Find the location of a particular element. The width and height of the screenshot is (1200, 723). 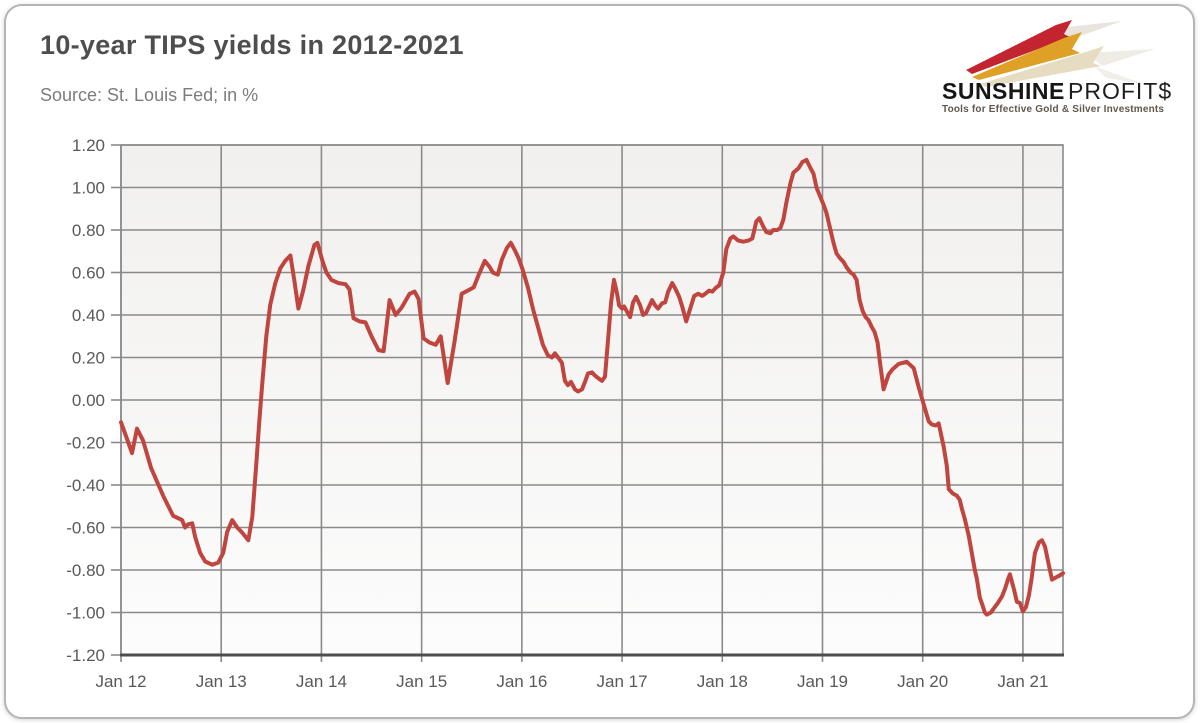

x-axis-label: Jan 21 is located at coordinates (1022, 681).